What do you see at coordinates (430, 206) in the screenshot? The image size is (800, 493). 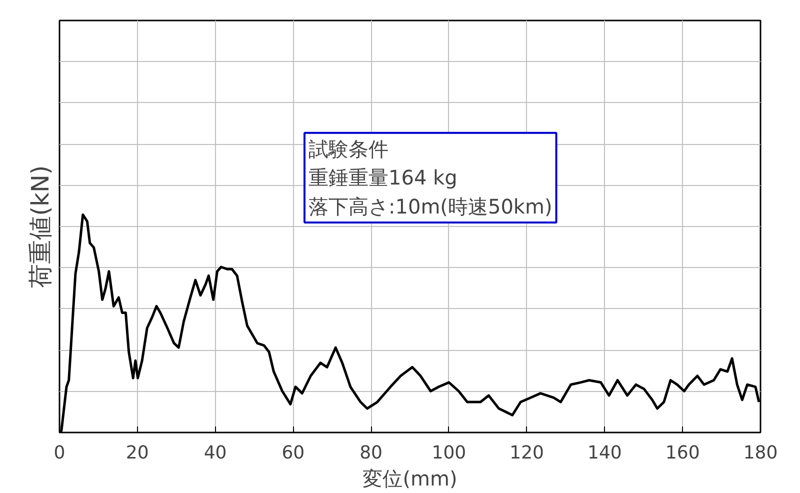 I see `annotation: 落下高さ:10m(時速50km)` at bounding box center [430, 206].